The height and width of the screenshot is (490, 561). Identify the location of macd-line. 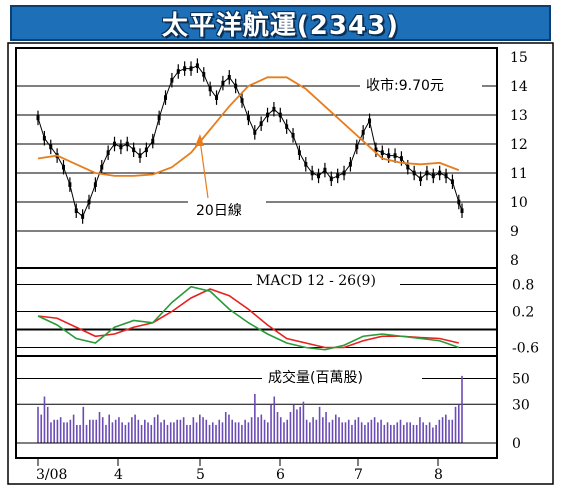
(248, 318).